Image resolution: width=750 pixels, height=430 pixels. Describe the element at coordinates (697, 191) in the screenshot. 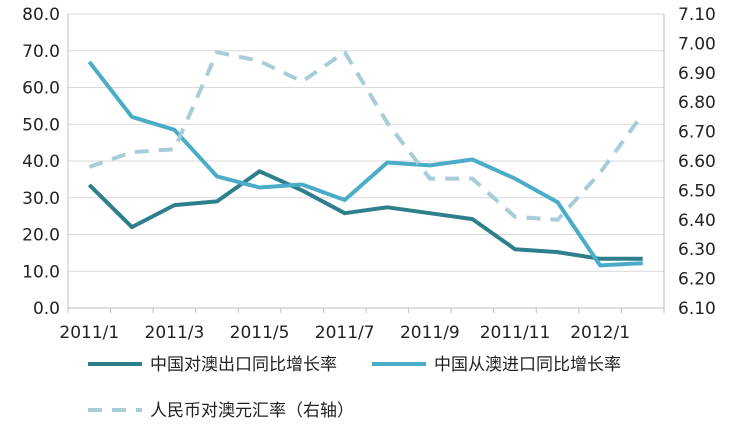

I see `y-right-tick-label: 6.50` at that location.